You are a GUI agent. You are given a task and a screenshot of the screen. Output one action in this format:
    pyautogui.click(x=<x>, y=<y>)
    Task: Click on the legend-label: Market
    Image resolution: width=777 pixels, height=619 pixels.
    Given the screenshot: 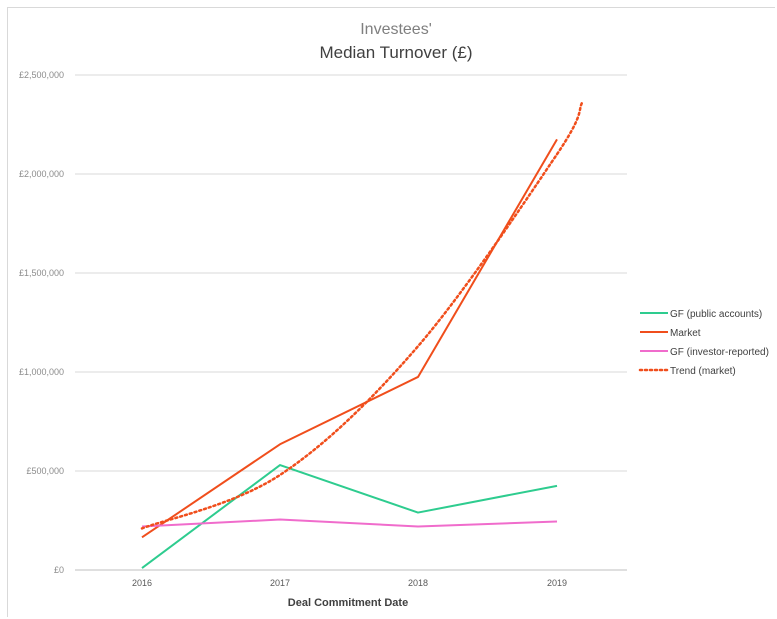 What is the action you would take?
    pyautogui.click(x=685, y=333)
    